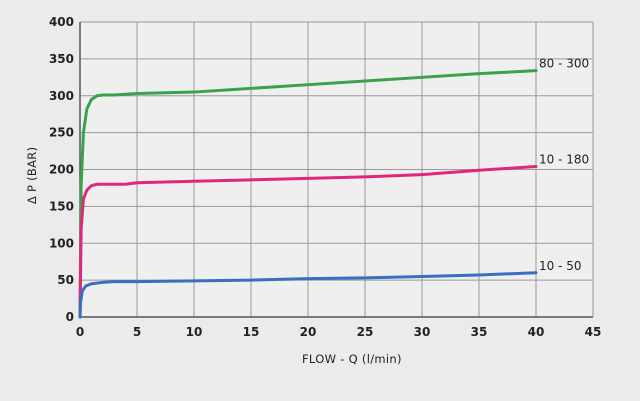 The width and height of the screenshot is (640, 401). Describe the element at coordinates (564, 64) in the screenshot. I see `series-label: 80 - 300` at that location.